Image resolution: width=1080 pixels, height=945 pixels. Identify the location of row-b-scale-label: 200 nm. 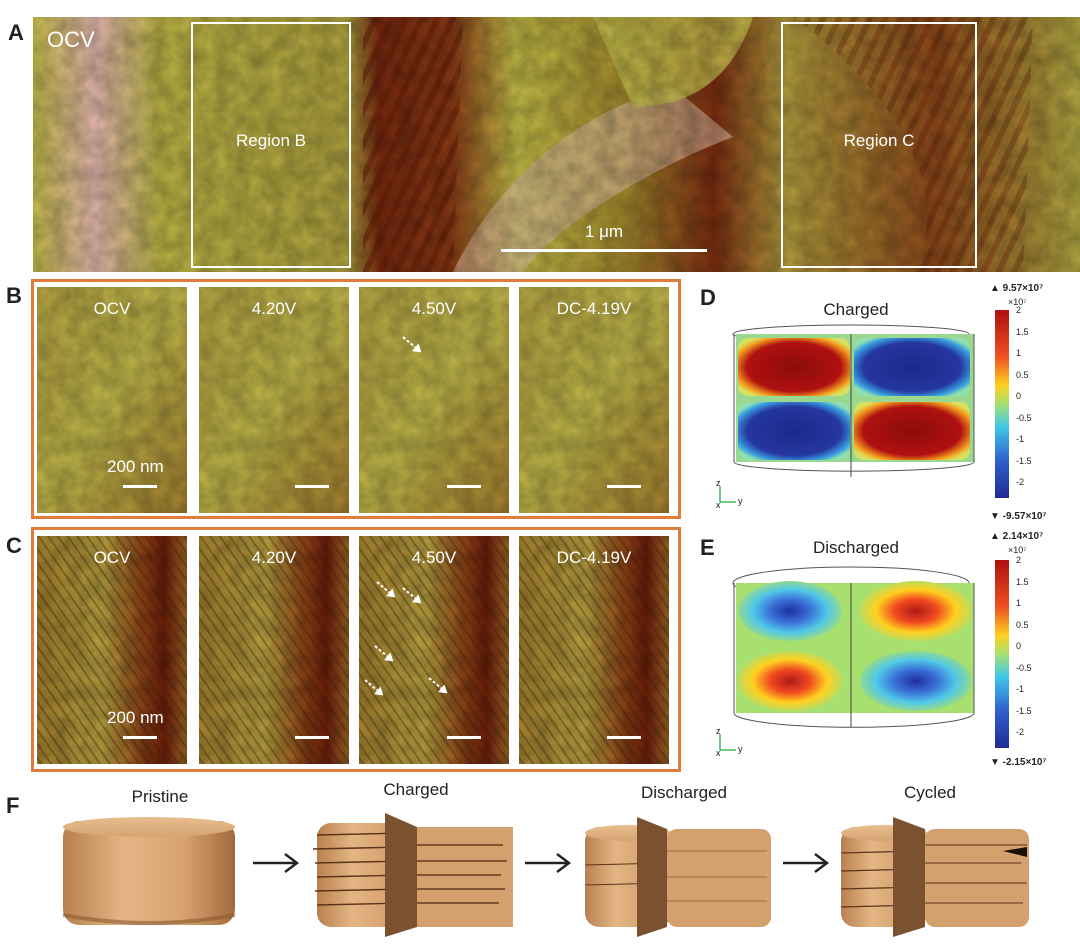
(135, 466).